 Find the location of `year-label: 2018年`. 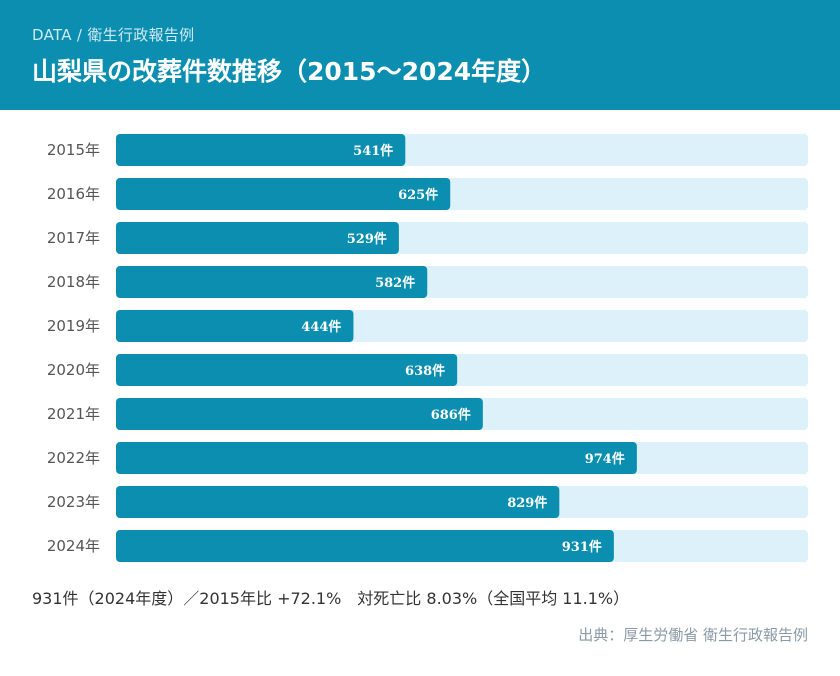

year-label: 2018年 is located at coordinates (73, 282).